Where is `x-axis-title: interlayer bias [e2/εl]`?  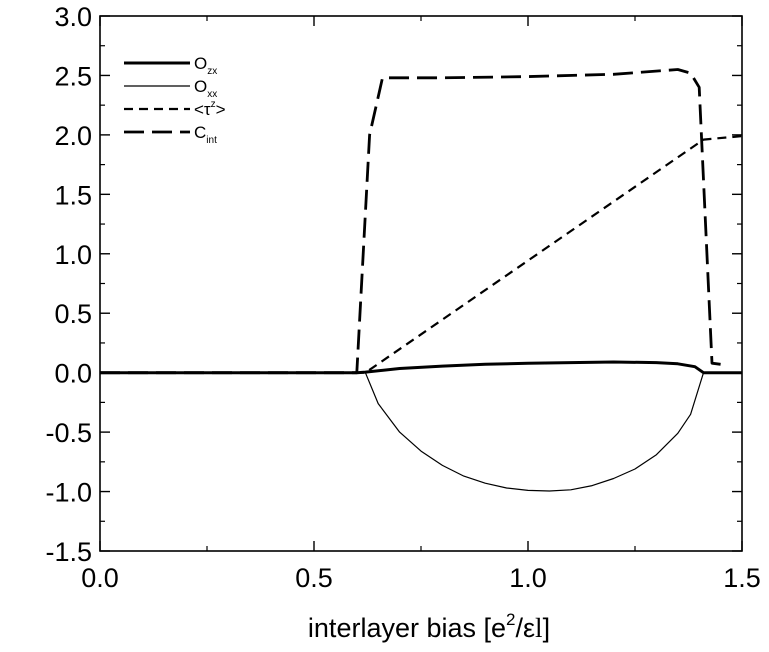 x-axis-title: interlayer bias [e2/εl] is located at coordinates (429, 626).